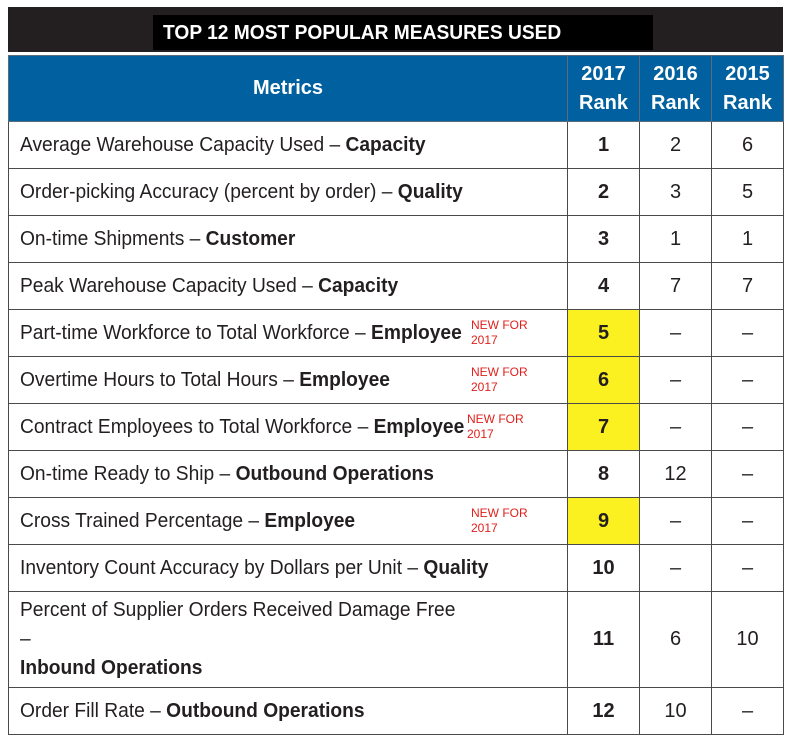  I want to click on rank-2015: 6, so click(747, 145).